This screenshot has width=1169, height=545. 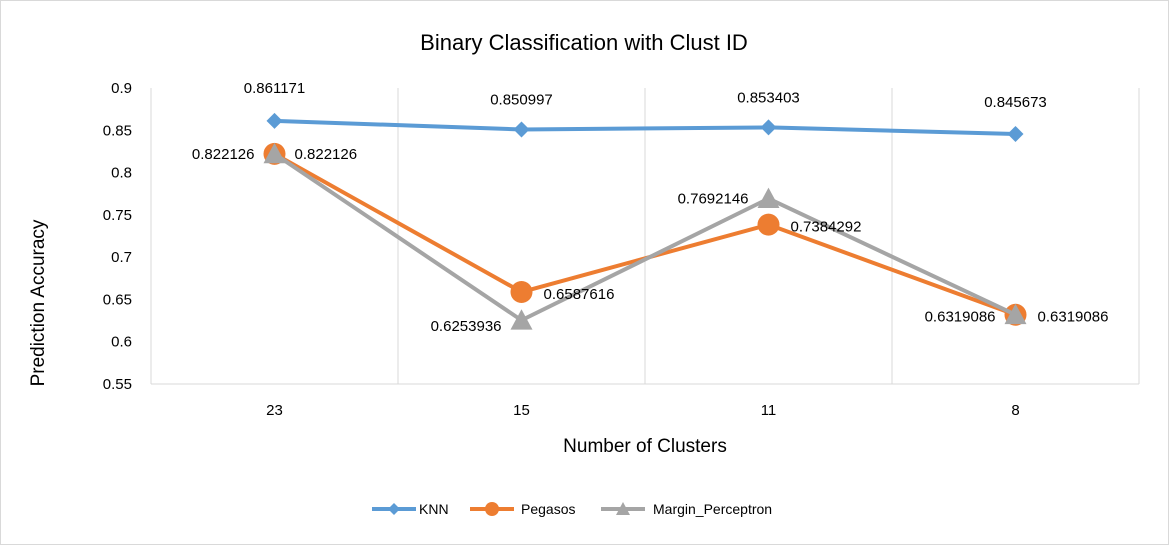 What do you see at coordinates (223, 154) in the screenshot?
I see `data-label-pegasos: 0.822126` at bounding box center [223, 154].